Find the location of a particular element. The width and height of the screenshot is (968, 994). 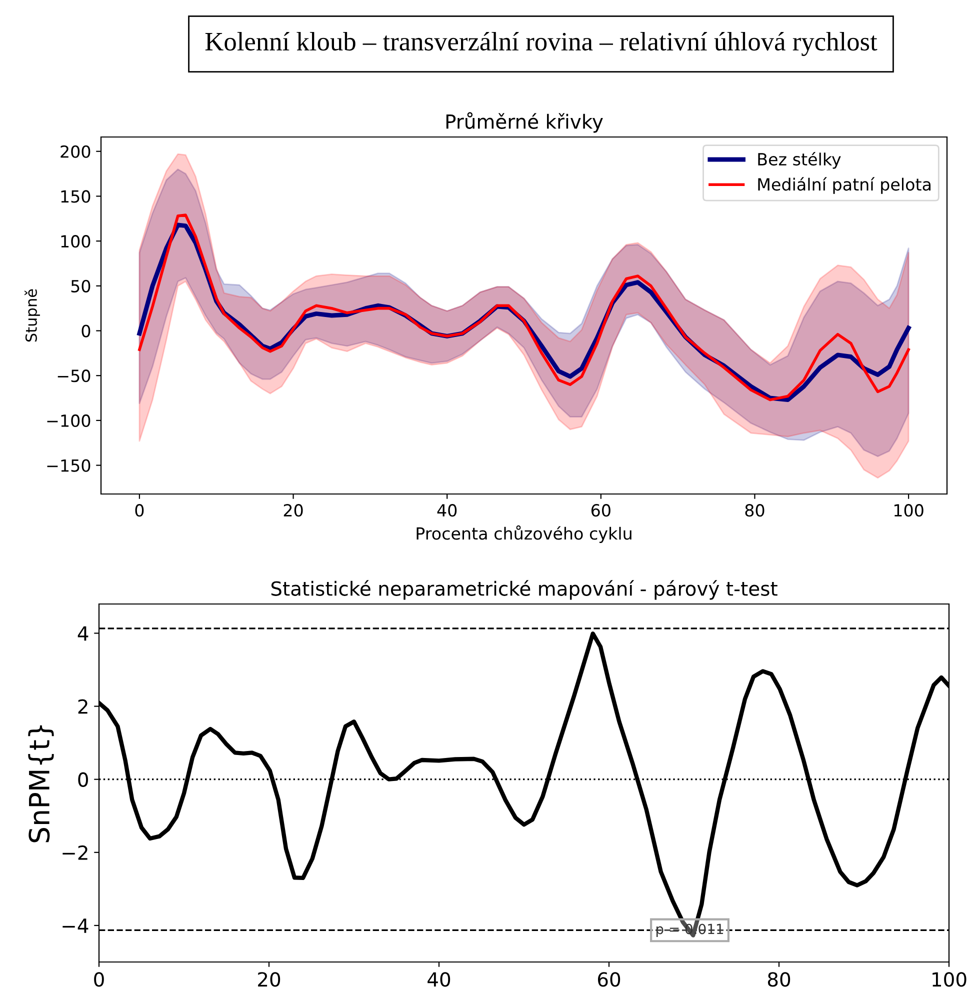

chart-title: Průměrné křivky is located at coordinates (524, 122).